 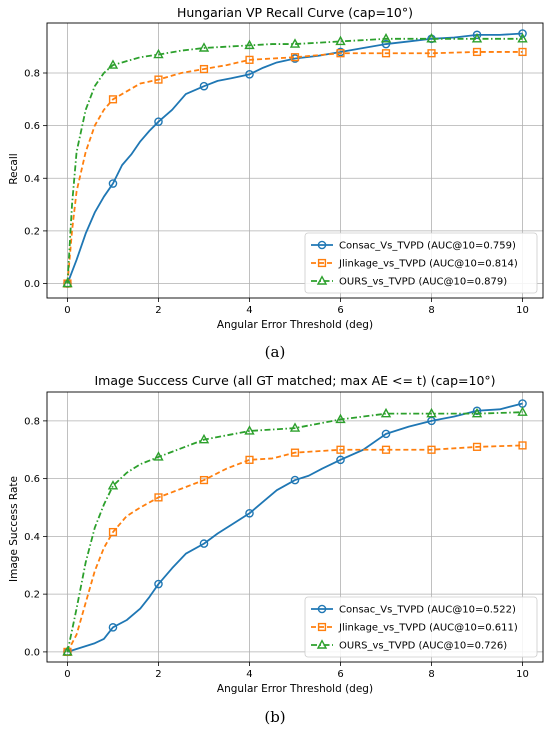 What do you see at coordinates (423, 282) in the screenshot?
I see `legend-label: OURS_vs_TVPD (AUC@10=0.879)` at bounding box center [423, 282].